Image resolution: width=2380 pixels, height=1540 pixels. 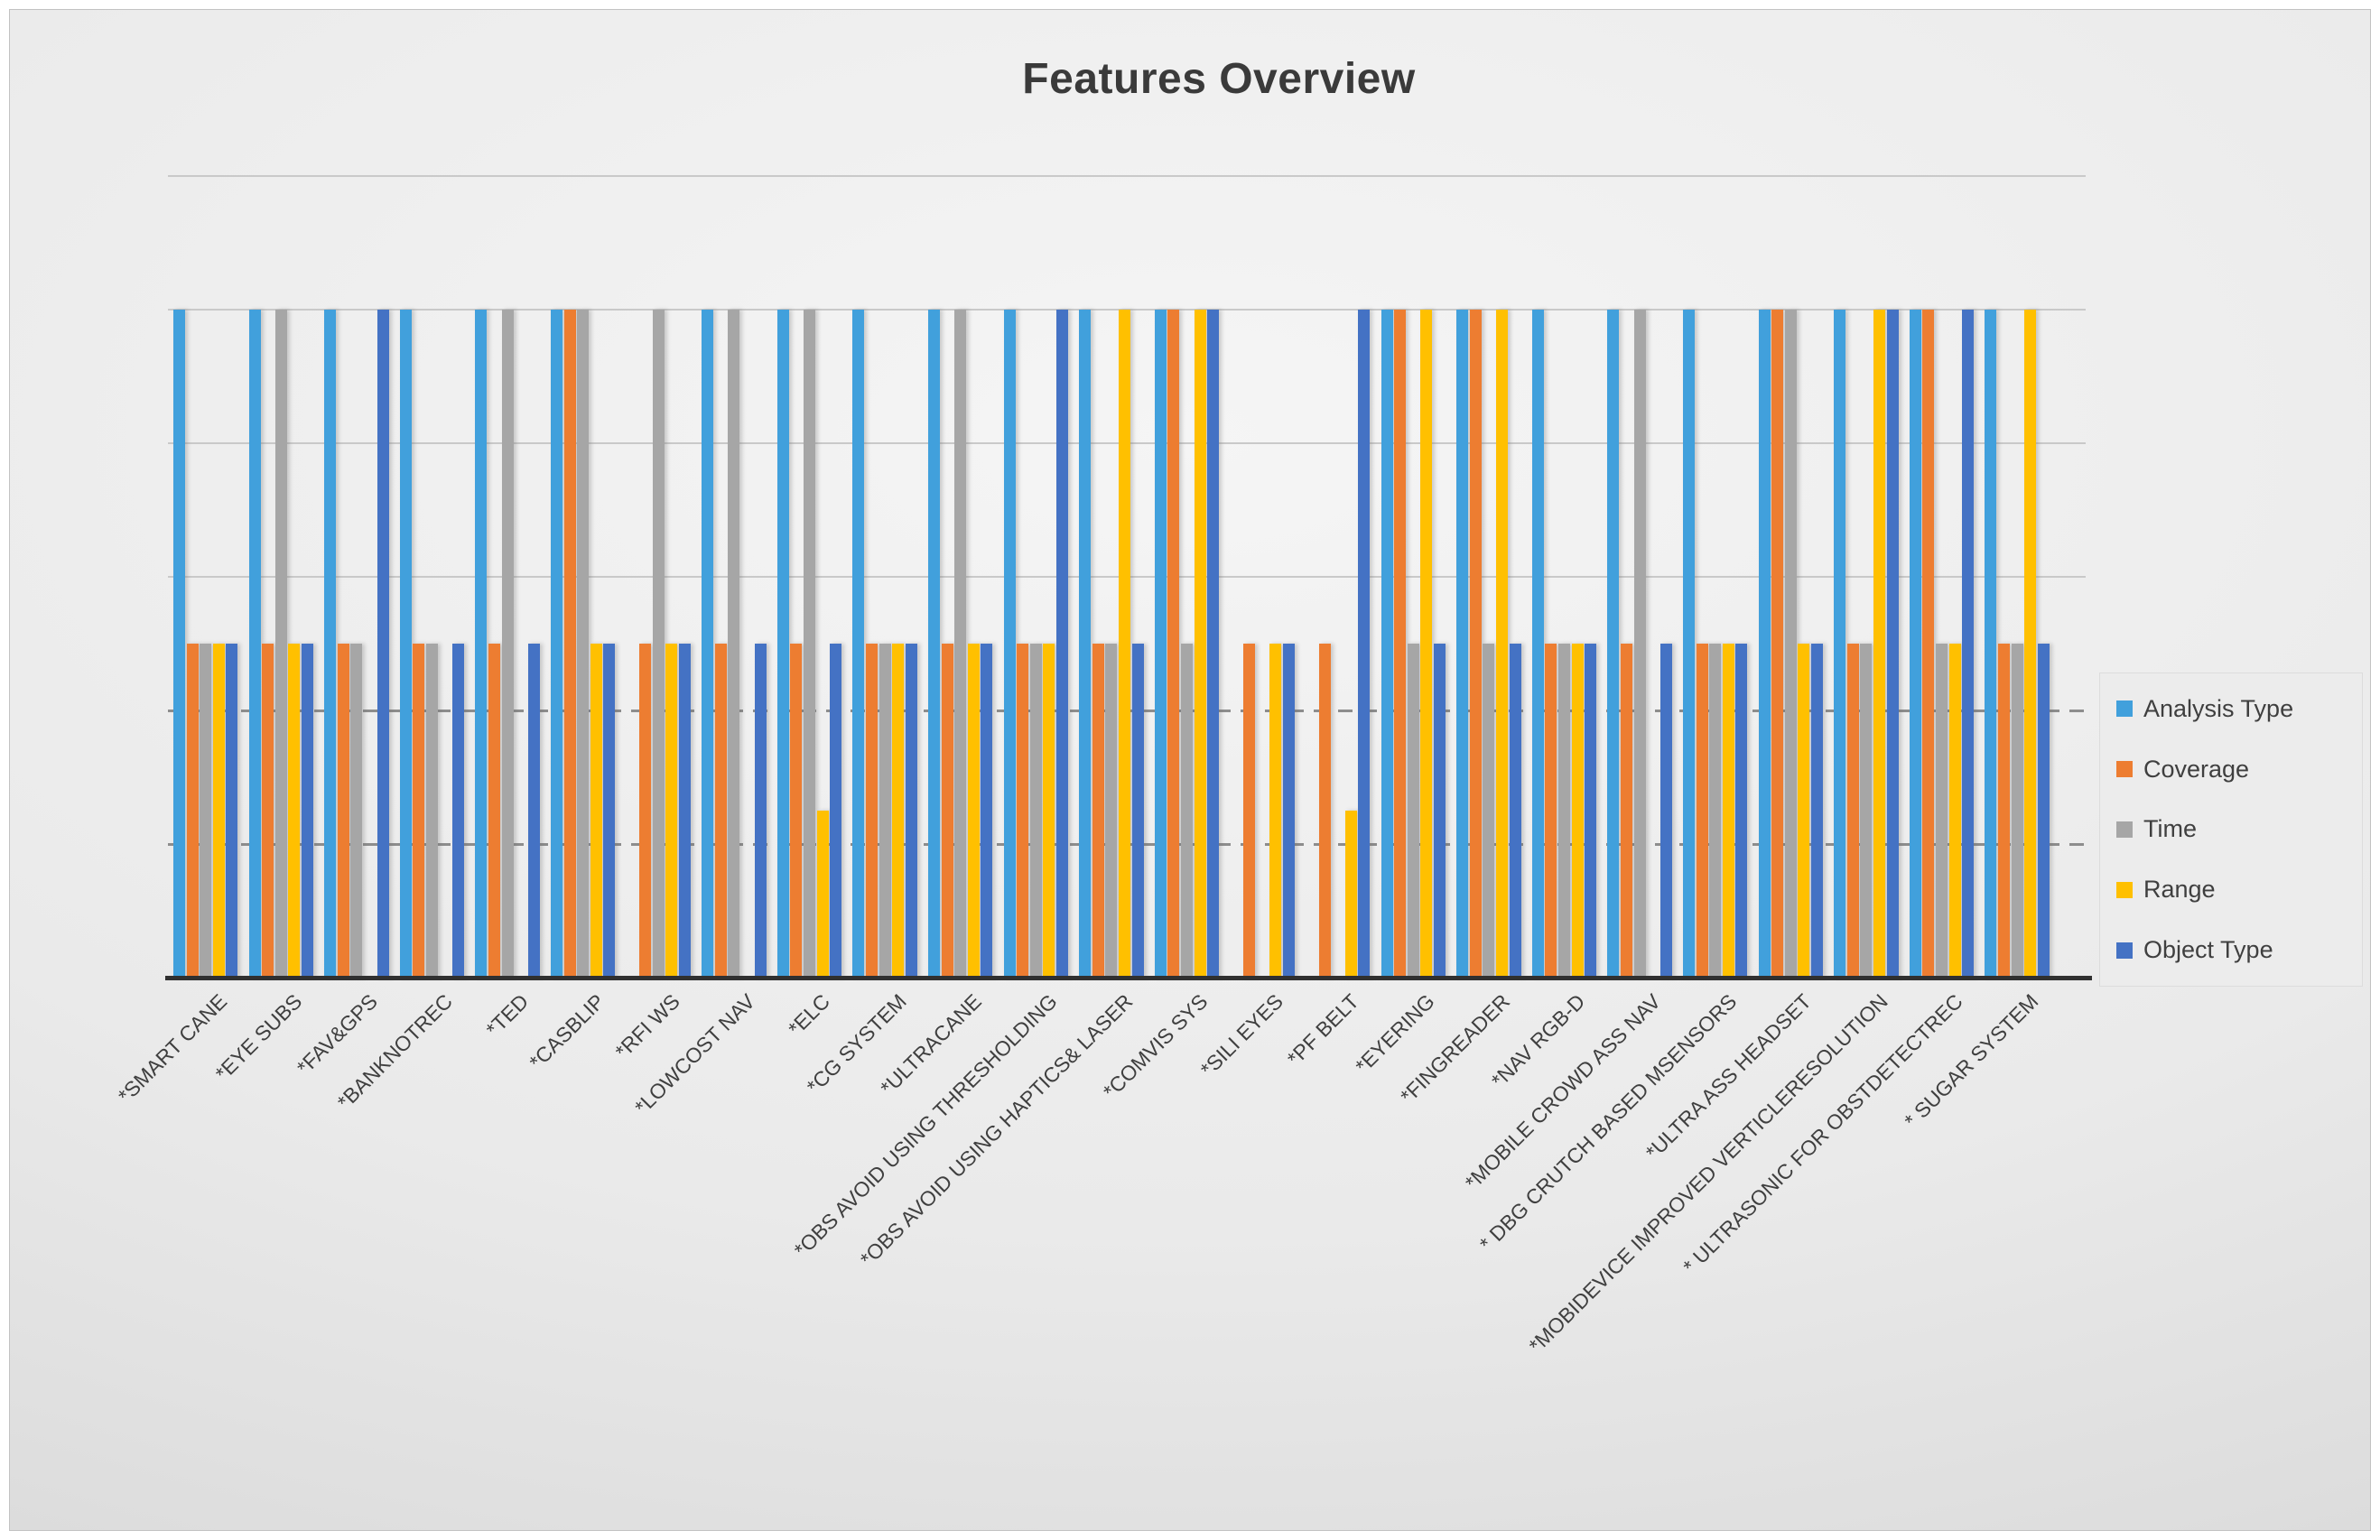 I want to click on legend-item-label: Range, so click(x=2179, y=890).